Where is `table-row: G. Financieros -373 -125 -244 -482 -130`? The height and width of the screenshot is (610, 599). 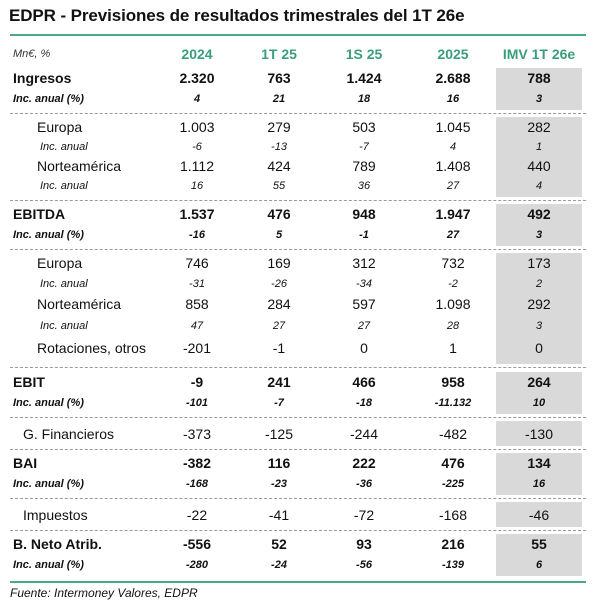
table-row: G. Financieros -373 -125 -244 -482 -130 is located at coordinates (299, 434).